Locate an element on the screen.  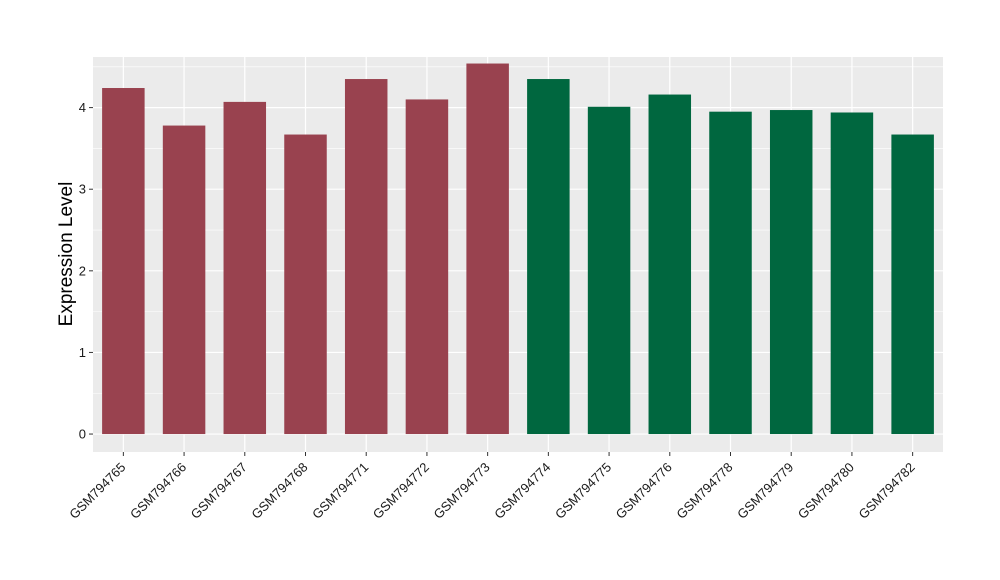
bar-GSM794771 is located at coordinates (366, 257).